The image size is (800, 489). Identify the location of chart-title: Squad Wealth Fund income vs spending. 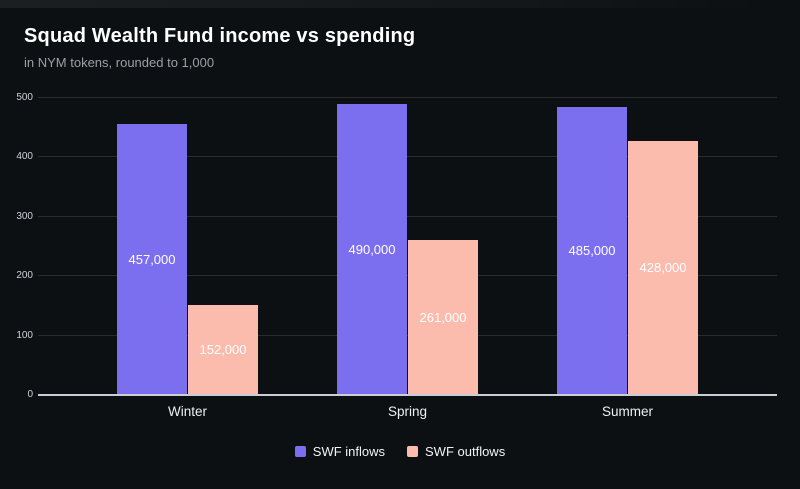
(220, 36).